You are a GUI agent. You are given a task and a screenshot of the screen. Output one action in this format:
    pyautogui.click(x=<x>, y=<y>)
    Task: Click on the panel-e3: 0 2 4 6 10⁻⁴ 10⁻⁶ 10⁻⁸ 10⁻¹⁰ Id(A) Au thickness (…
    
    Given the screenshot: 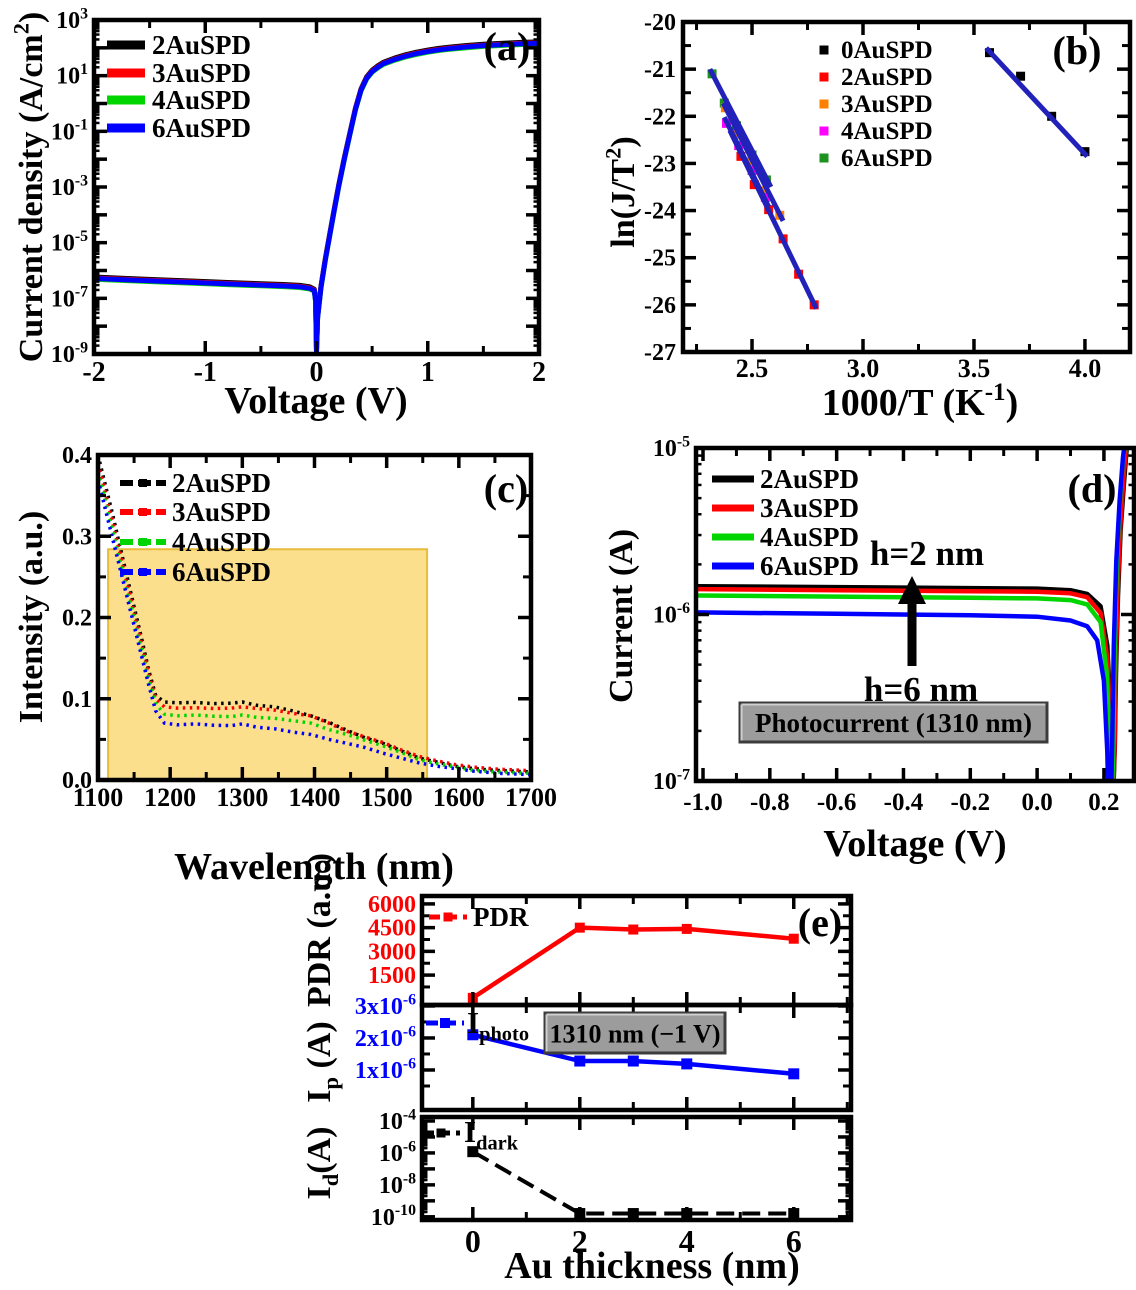 What is the action you would take?
    pyautogui.click(x=577, y=1196)
    